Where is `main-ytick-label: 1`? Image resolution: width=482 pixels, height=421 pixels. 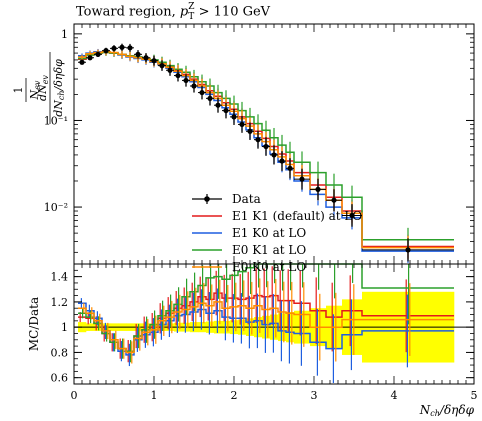
main-ytick-label: 1 is located at coordinates (64, 34).